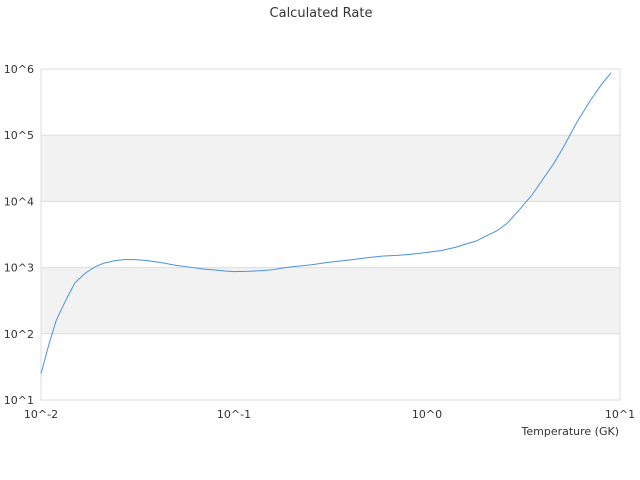  I want to click on x-tick-label: 10^-1, so click(234, 414).